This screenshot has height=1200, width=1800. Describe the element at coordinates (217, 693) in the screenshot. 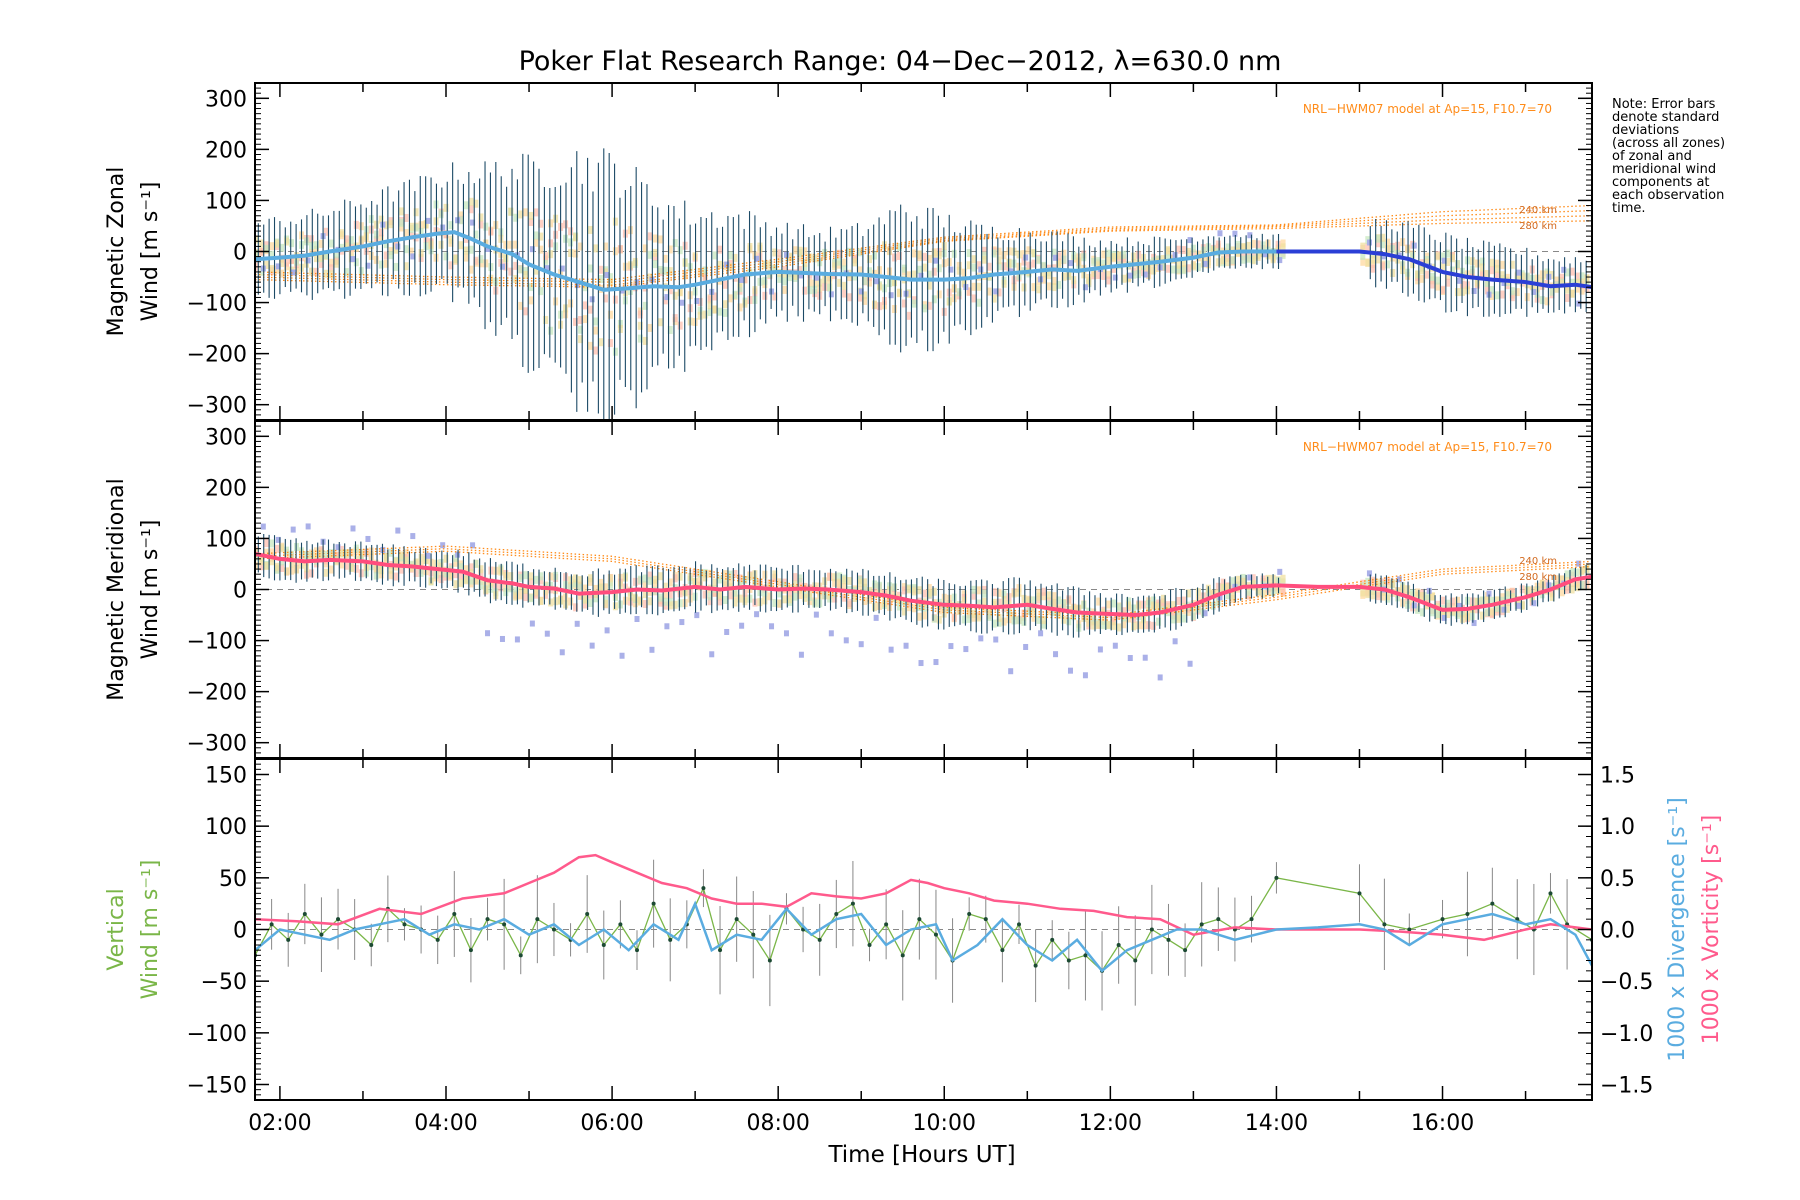

I see `y-tick-label: −200` at that location.